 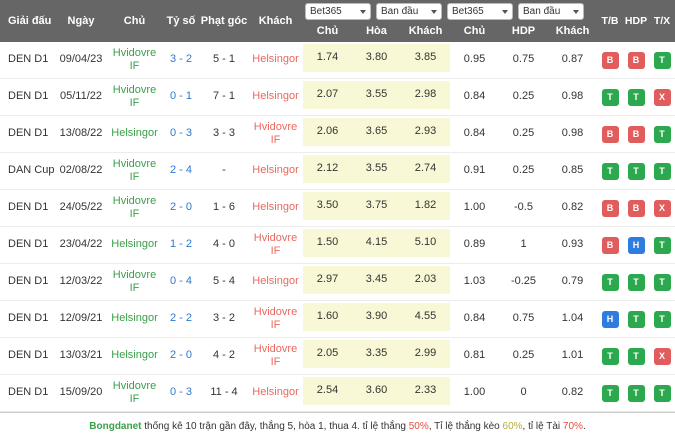 I want to click on handicap-value: 0, so click(x=523, y=392).